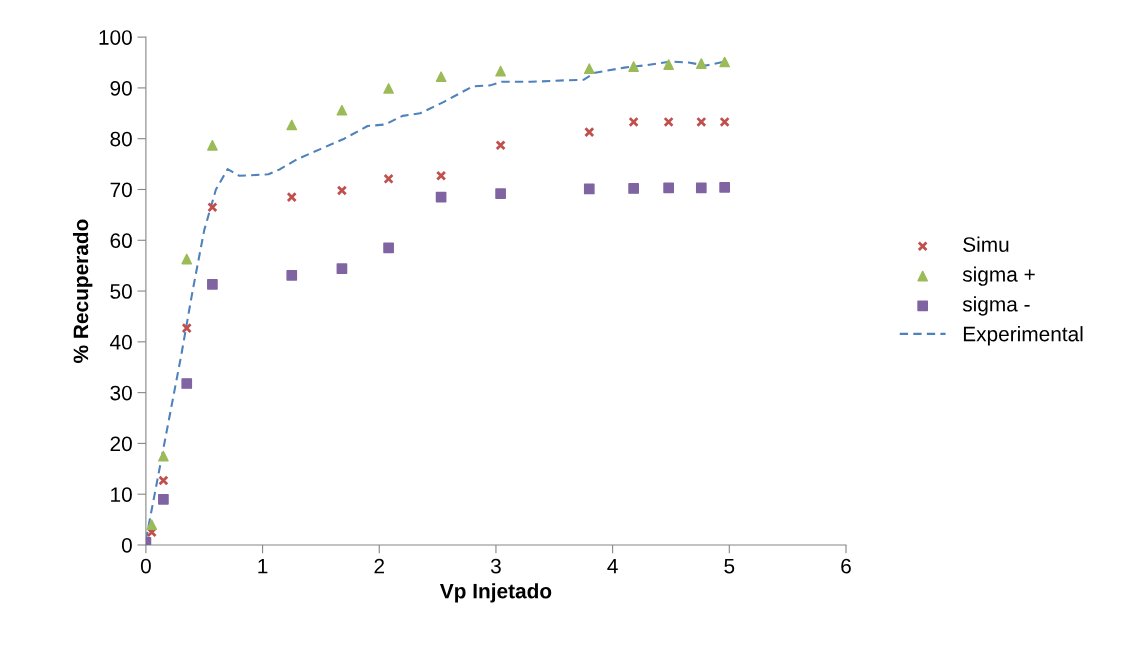 The width and height of the screenshot is (1131, 663). Describe the element at coordinates (986, 244) in the screenshot. I see `legend-label: Simu` at that location.